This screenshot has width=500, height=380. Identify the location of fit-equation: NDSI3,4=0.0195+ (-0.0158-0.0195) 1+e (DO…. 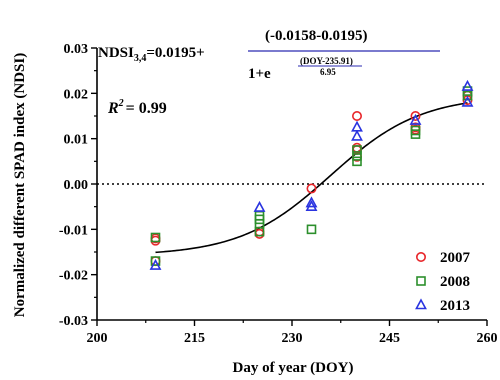
(269, 55).